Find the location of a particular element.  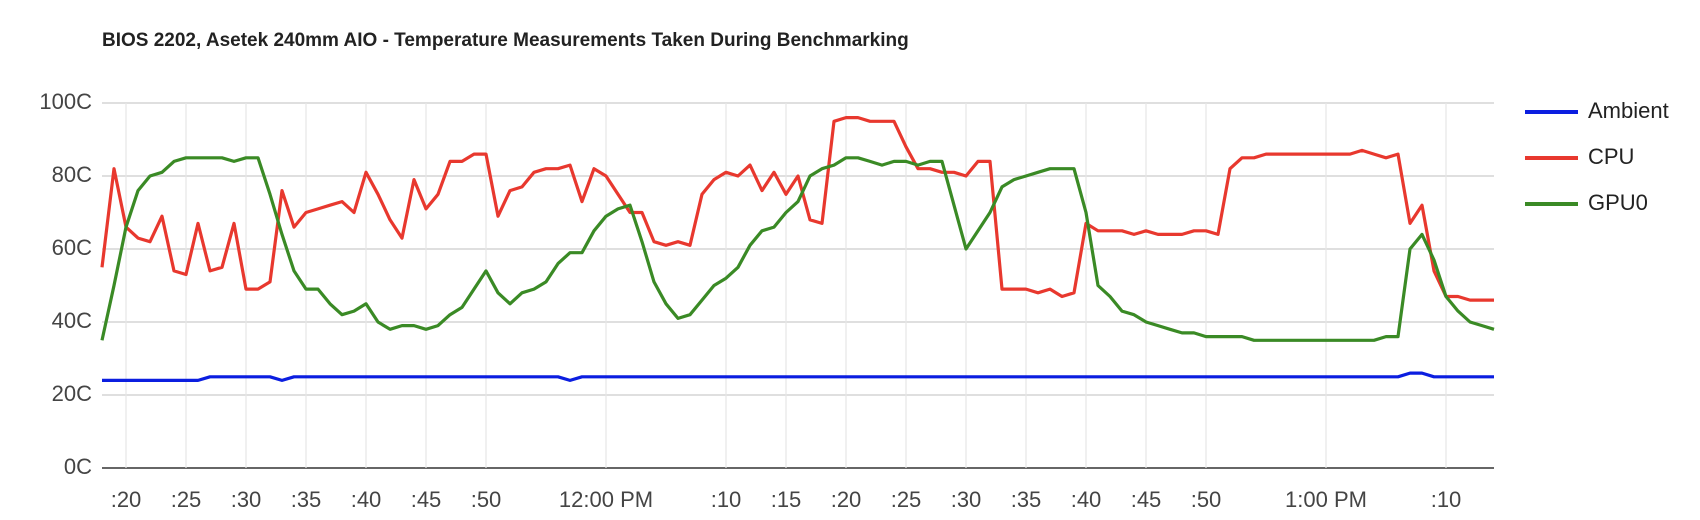

x-tick-label: 1:00 PM is located at coordinates (1326, 499).